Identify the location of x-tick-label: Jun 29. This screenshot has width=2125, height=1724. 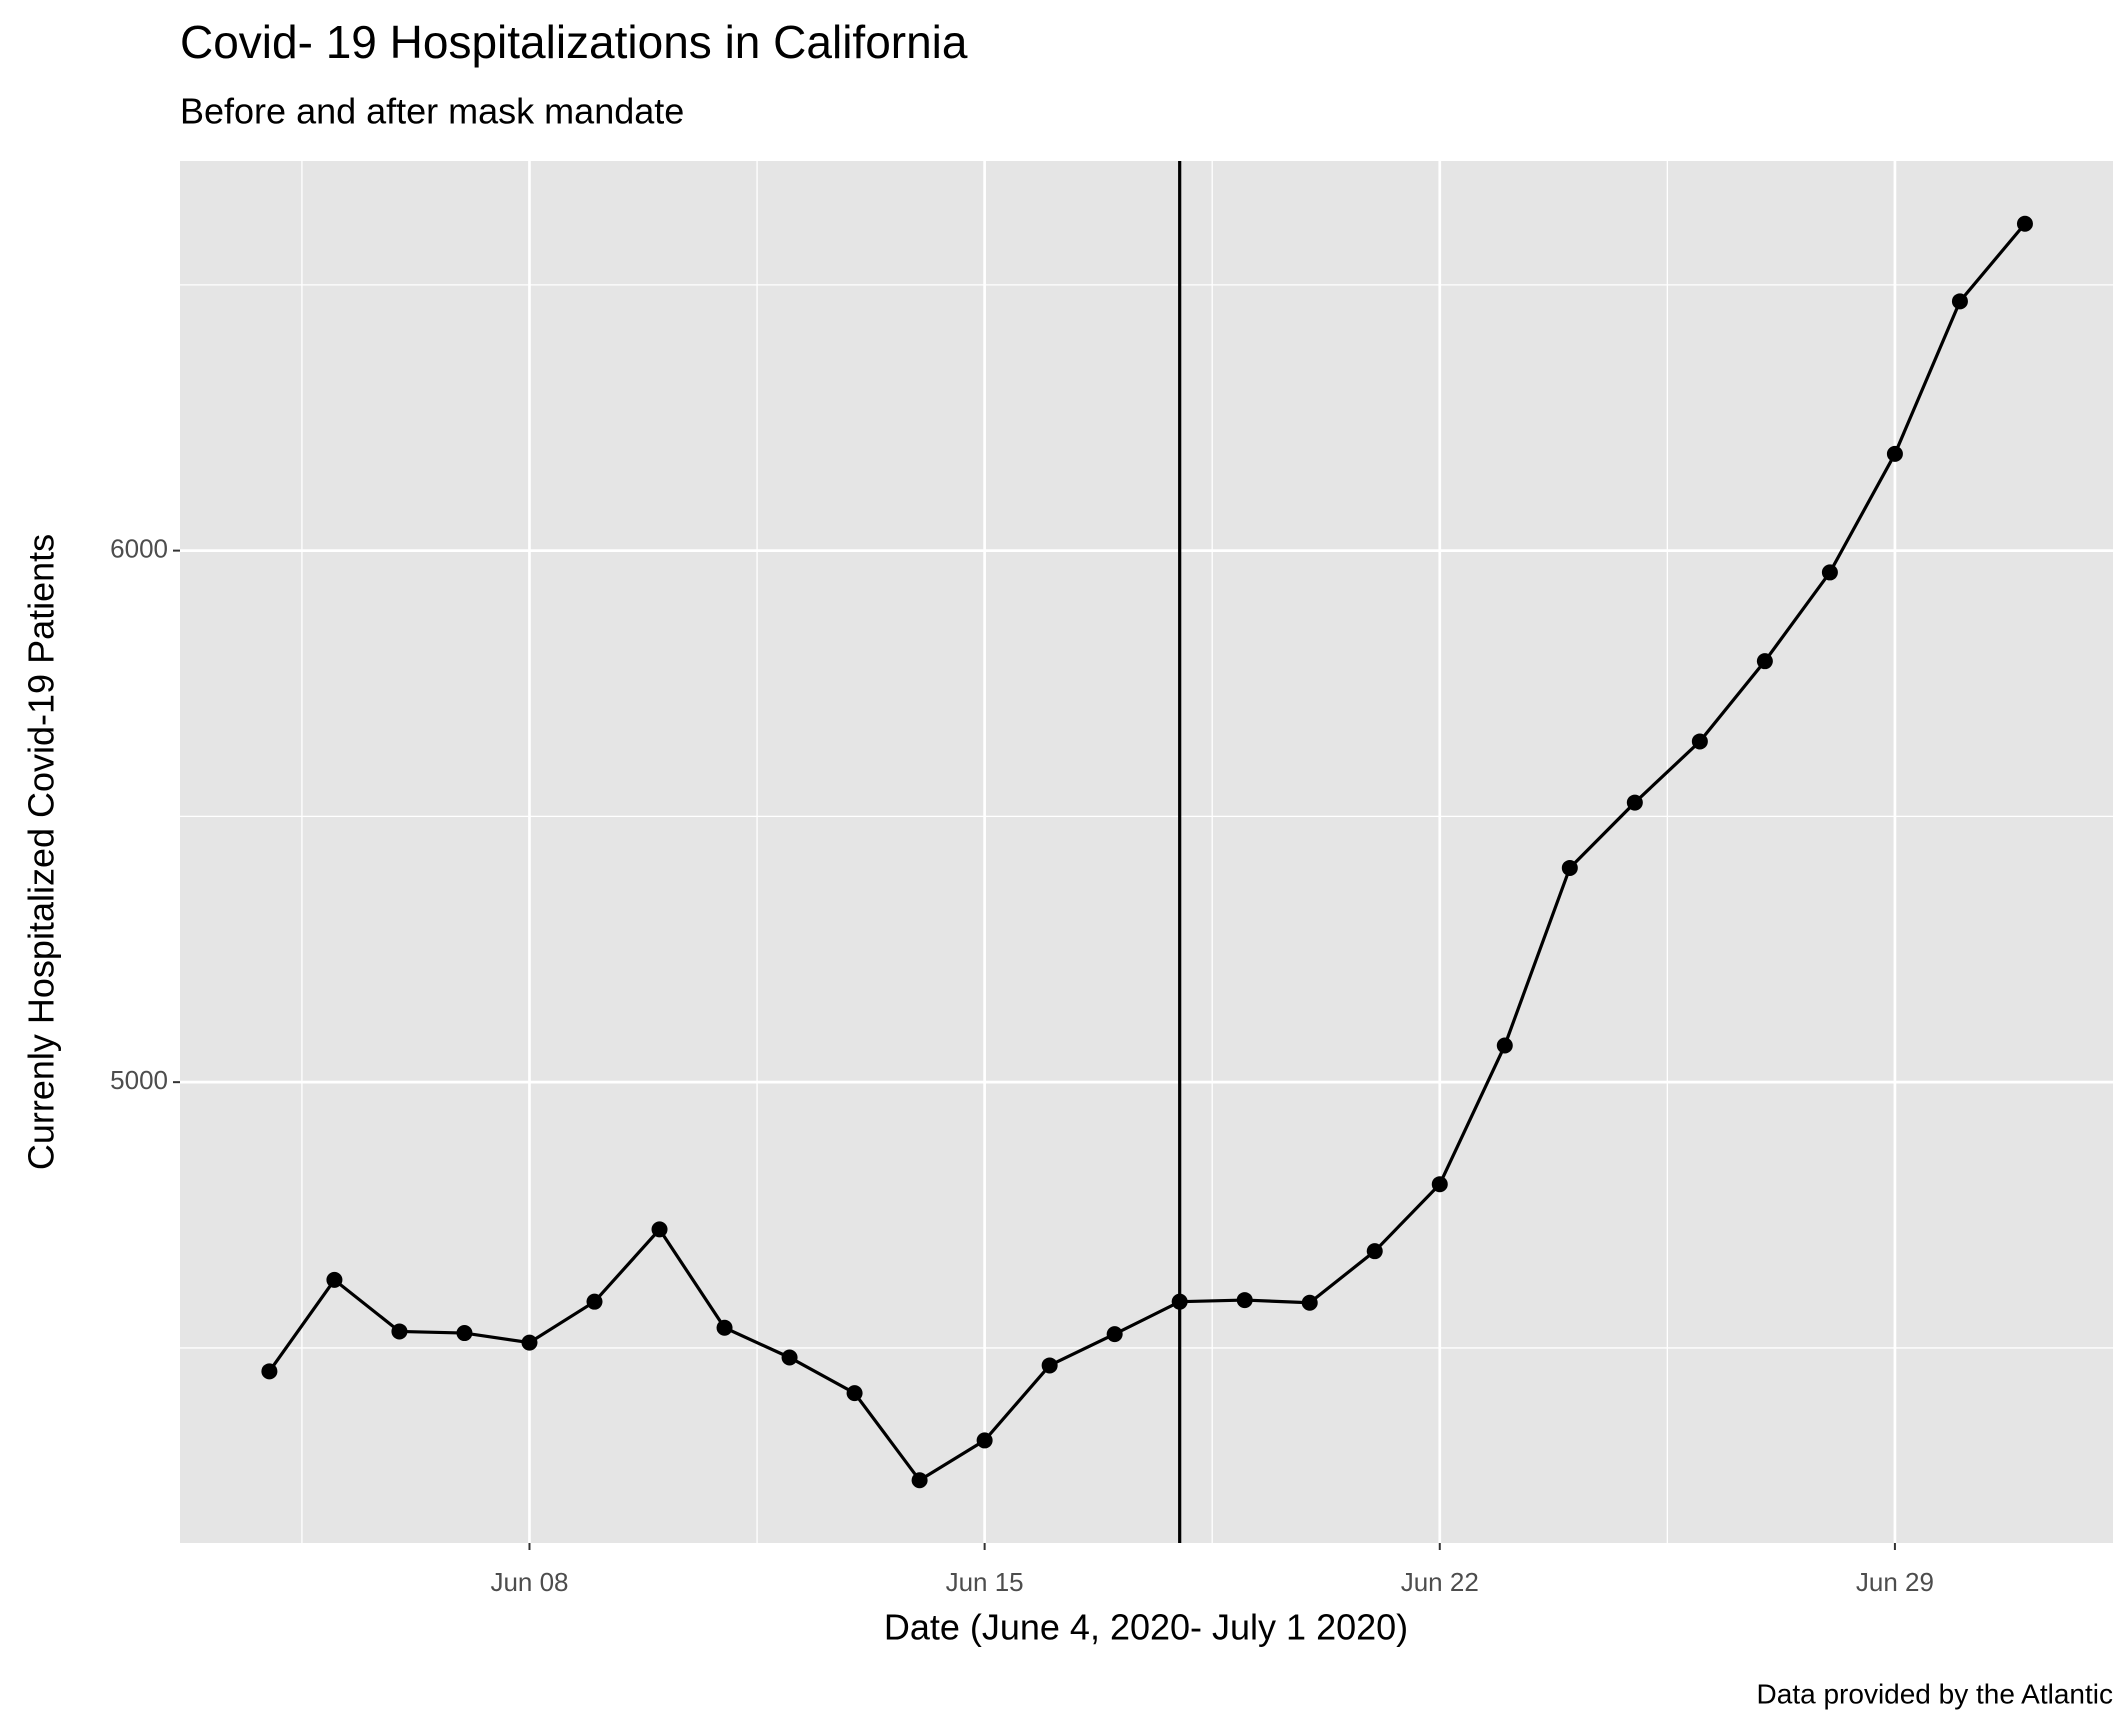
(1895, 1582).